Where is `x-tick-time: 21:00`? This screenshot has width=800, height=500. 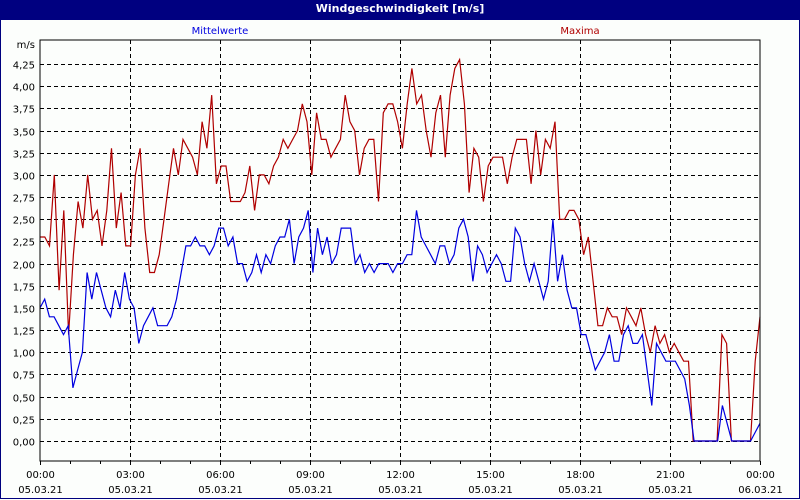
x-tick-time: 21:00 is located at coordinates (670, 475).